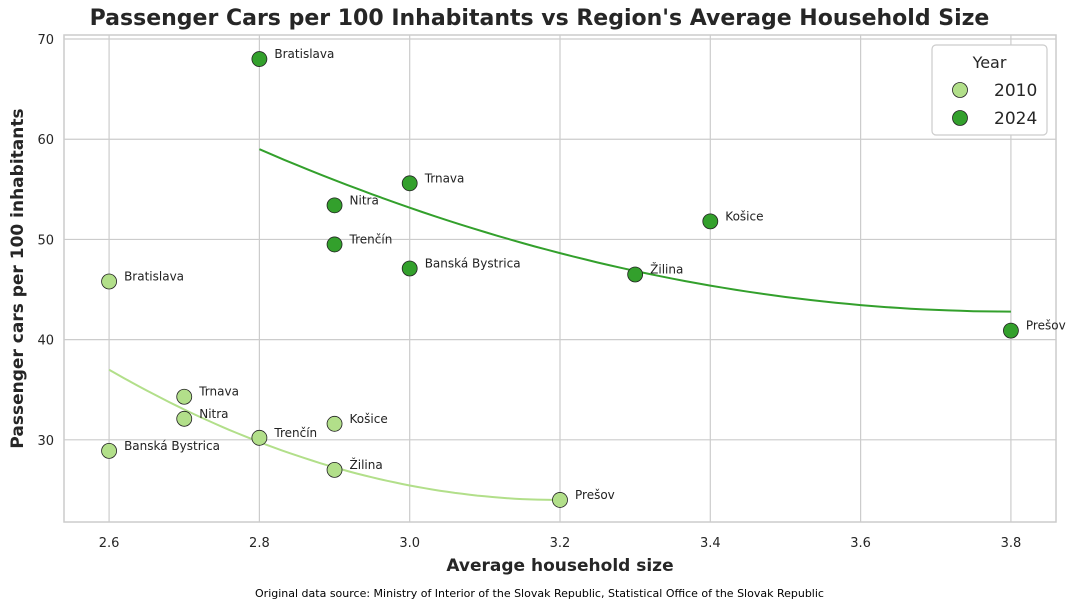 The width and height of the screenshot is (1079, 611). I want to click on legend-label-2024: 2024, so click(1015, 119).